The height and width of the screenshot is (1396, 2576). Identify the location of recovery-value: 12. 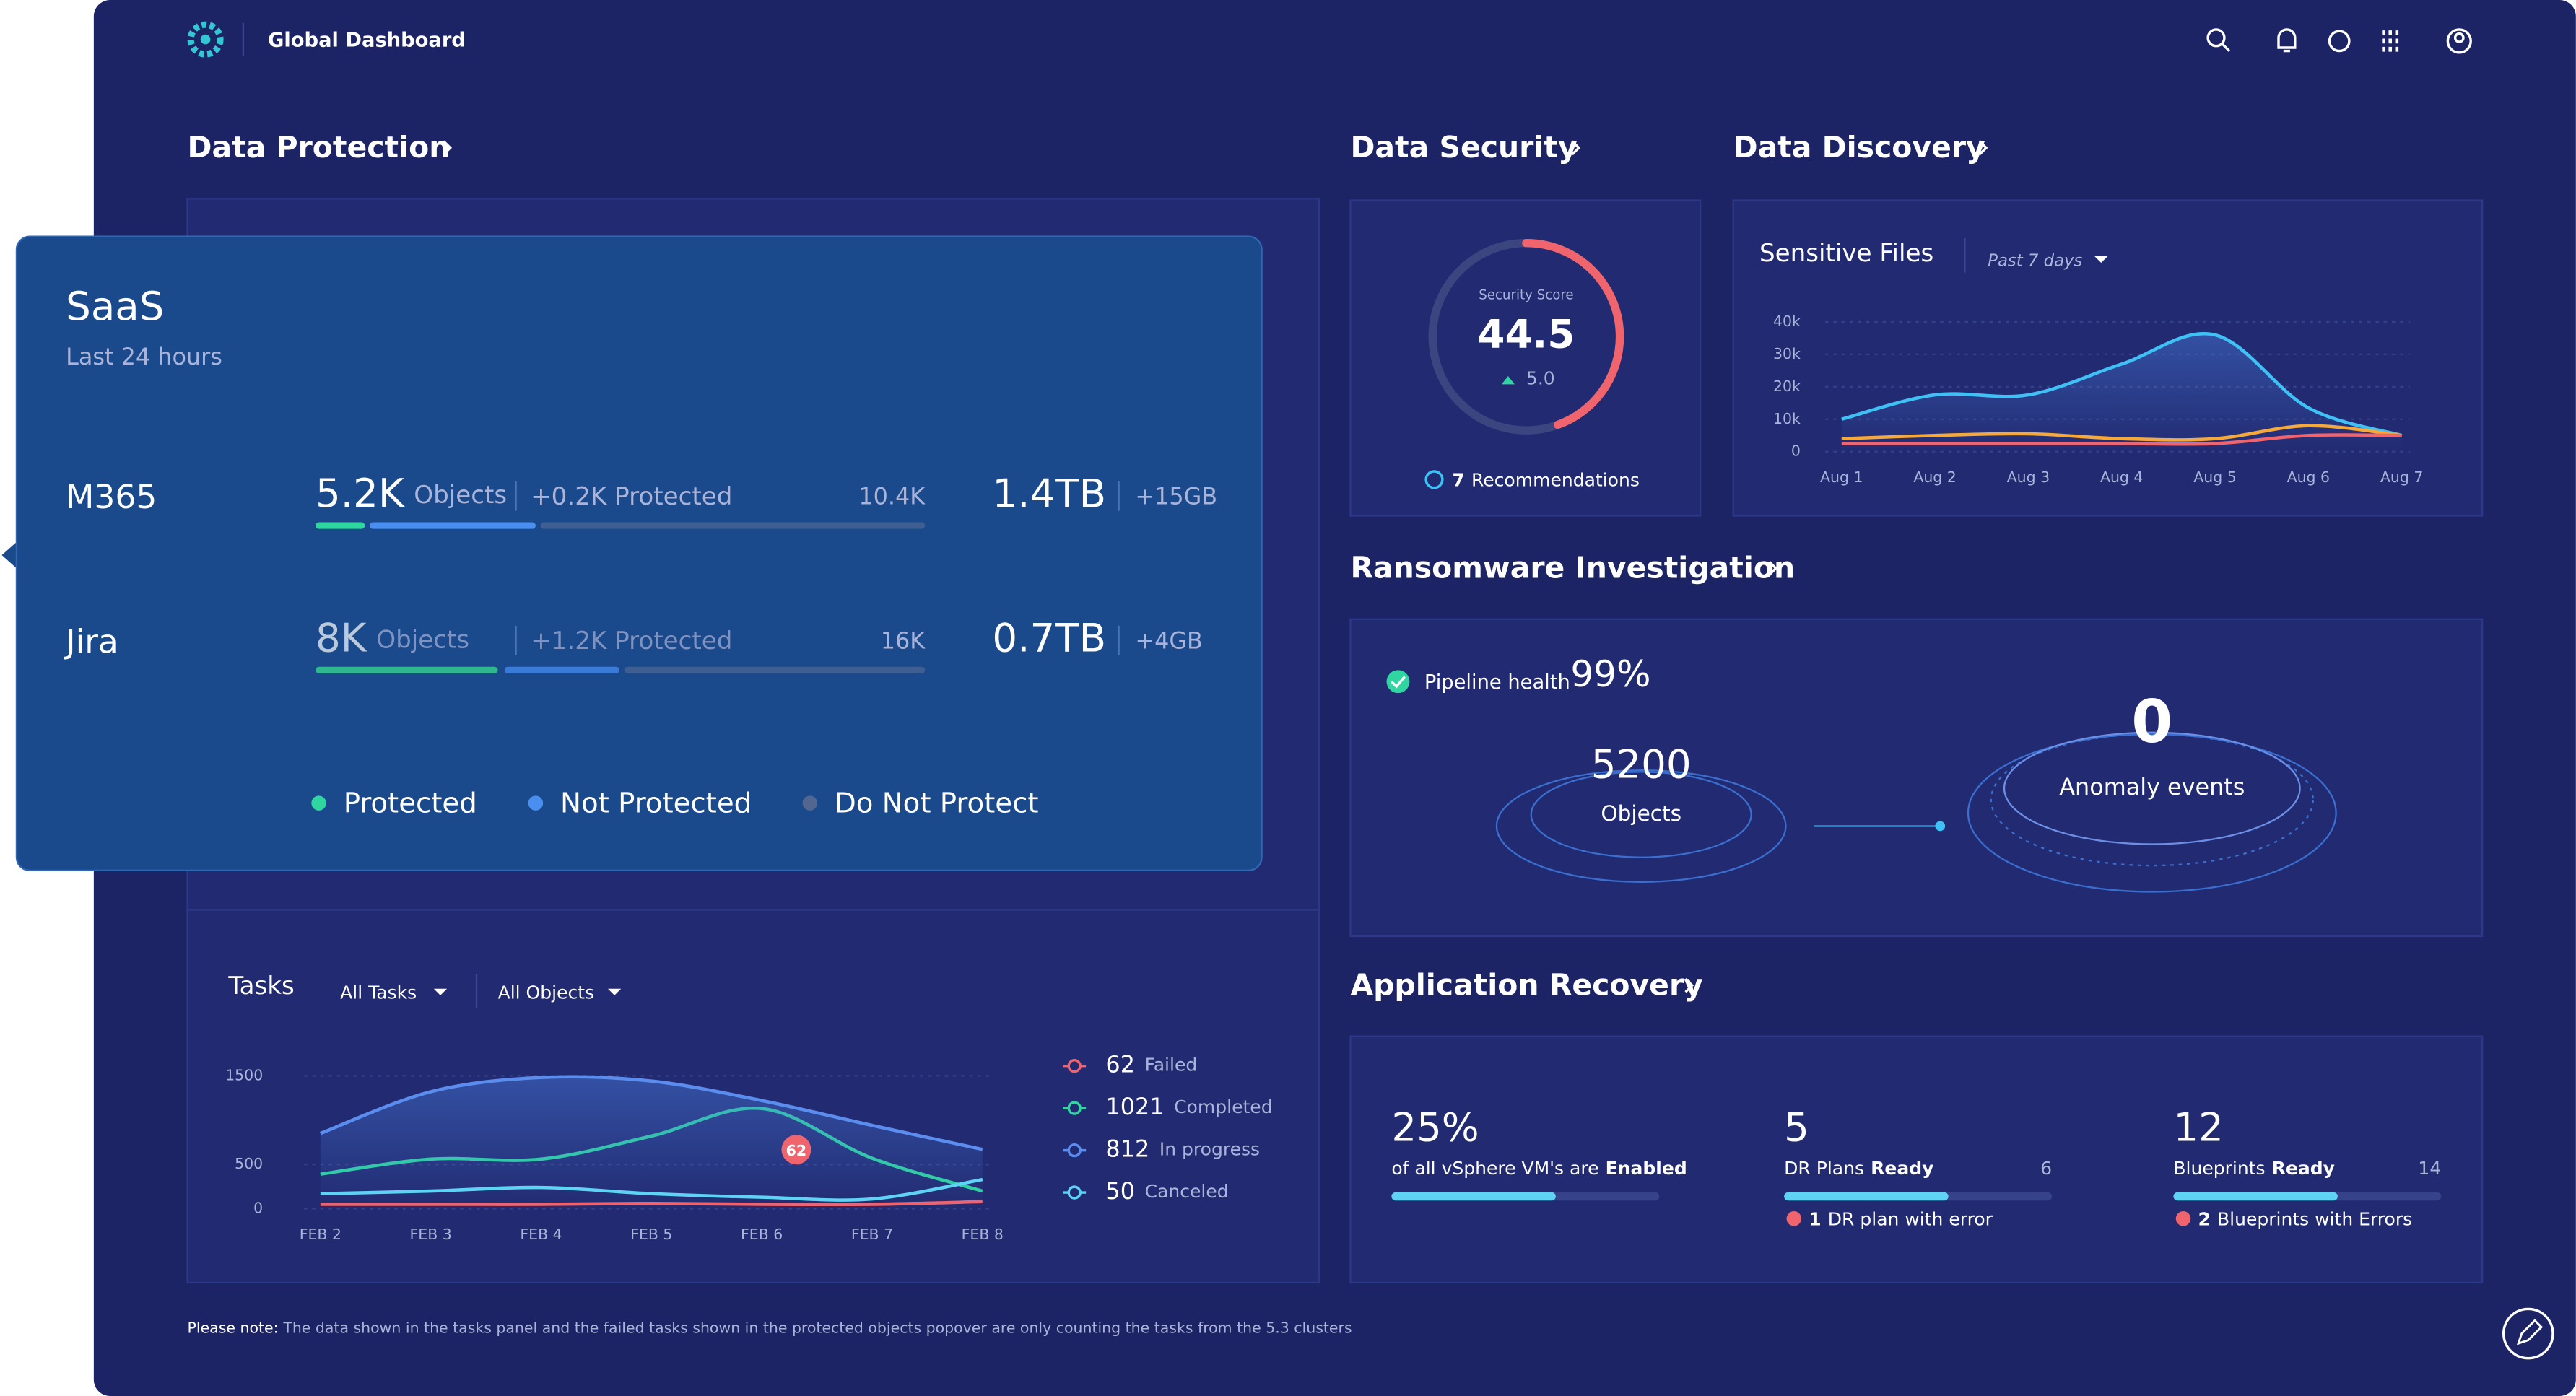
(2198, 1127).